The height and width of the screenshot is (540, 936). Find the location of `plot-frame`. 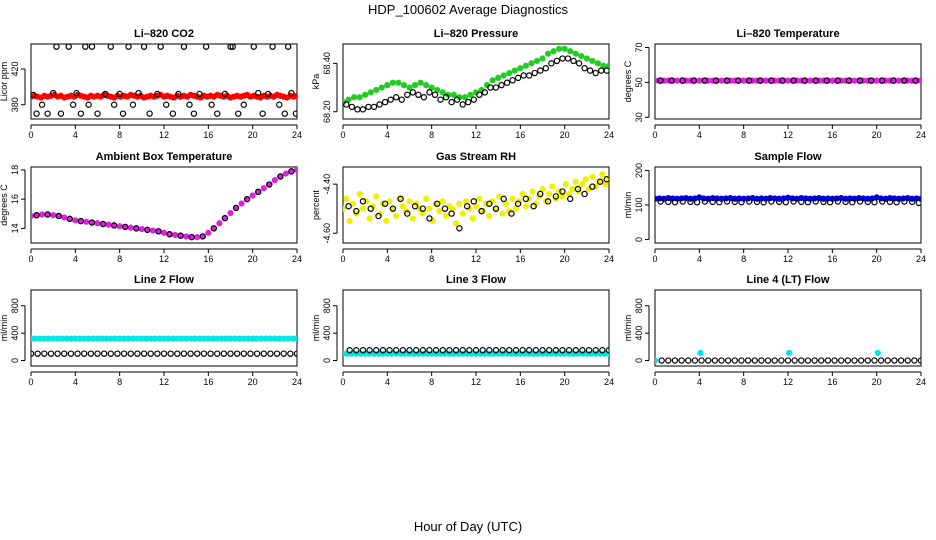

plot-frame is located at coordinates (476, 328).